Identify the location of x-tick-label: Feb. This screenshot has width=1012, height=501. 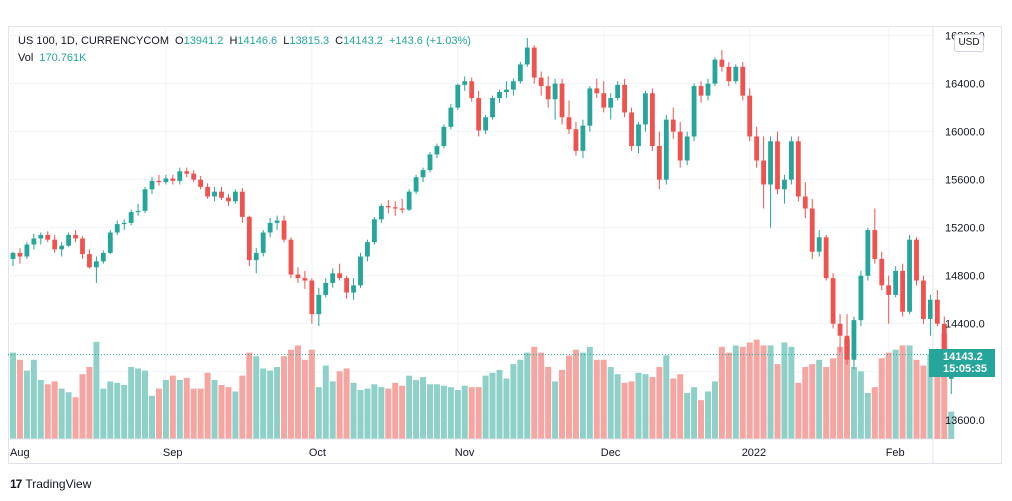
(895, 453).